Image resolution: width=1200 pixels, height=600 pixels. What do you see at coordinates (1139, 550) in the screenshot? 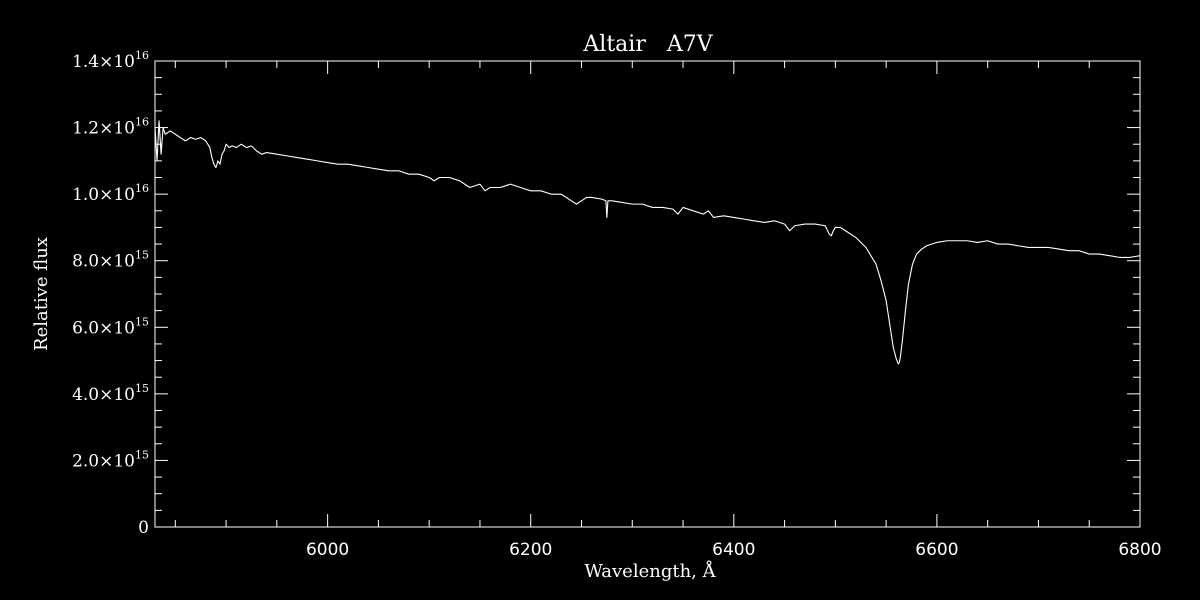
I see `x-tick-label: 6800` at bounding box center [1139, 550].